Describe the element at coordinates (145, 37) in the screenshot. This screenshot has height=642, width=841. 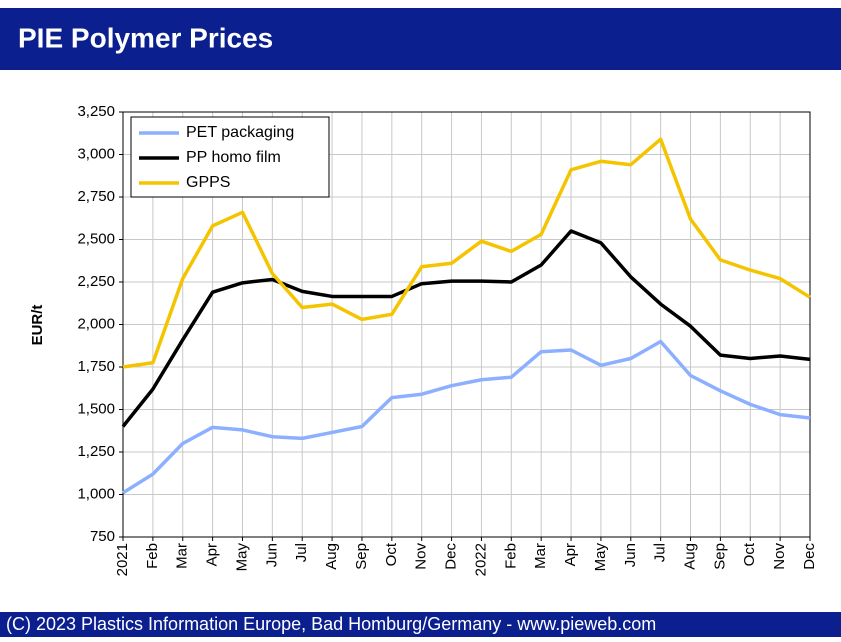
I see `chart-title: PIE Polymer Prices` at that location.